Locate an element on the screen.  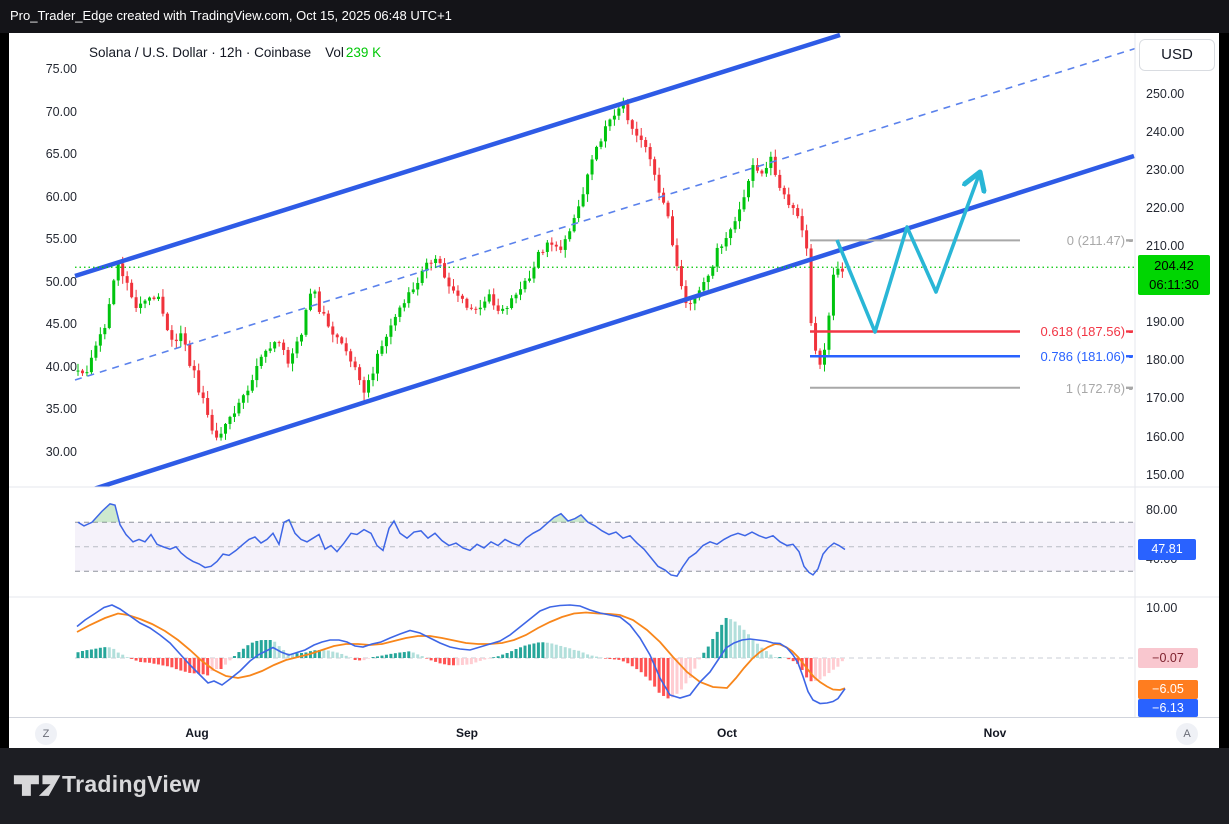
symbol-title: Solana / U.S. Dollar · 12h · Coinbase is located at coordinates (200, 52).